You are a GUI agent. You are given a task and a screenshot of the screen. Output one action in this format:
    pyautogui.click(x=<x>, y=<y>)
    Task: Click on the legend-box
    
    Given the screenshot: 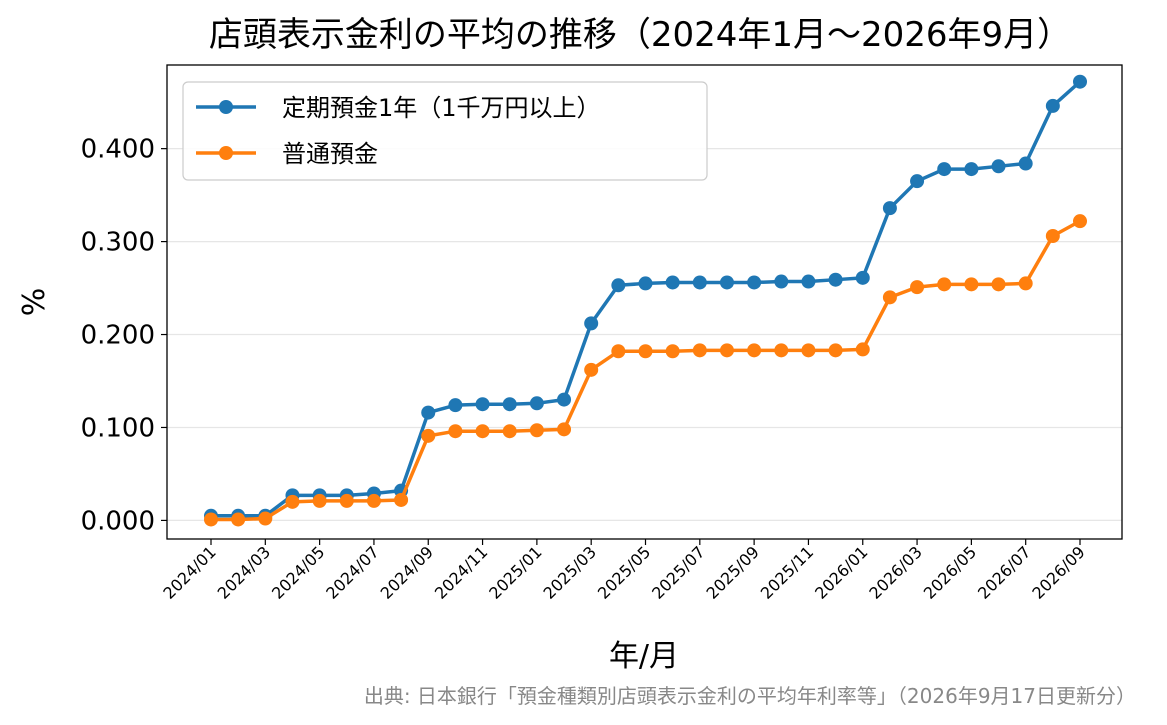 What is the action you would take?
    pyautogui.click(x=445, y=131)
    